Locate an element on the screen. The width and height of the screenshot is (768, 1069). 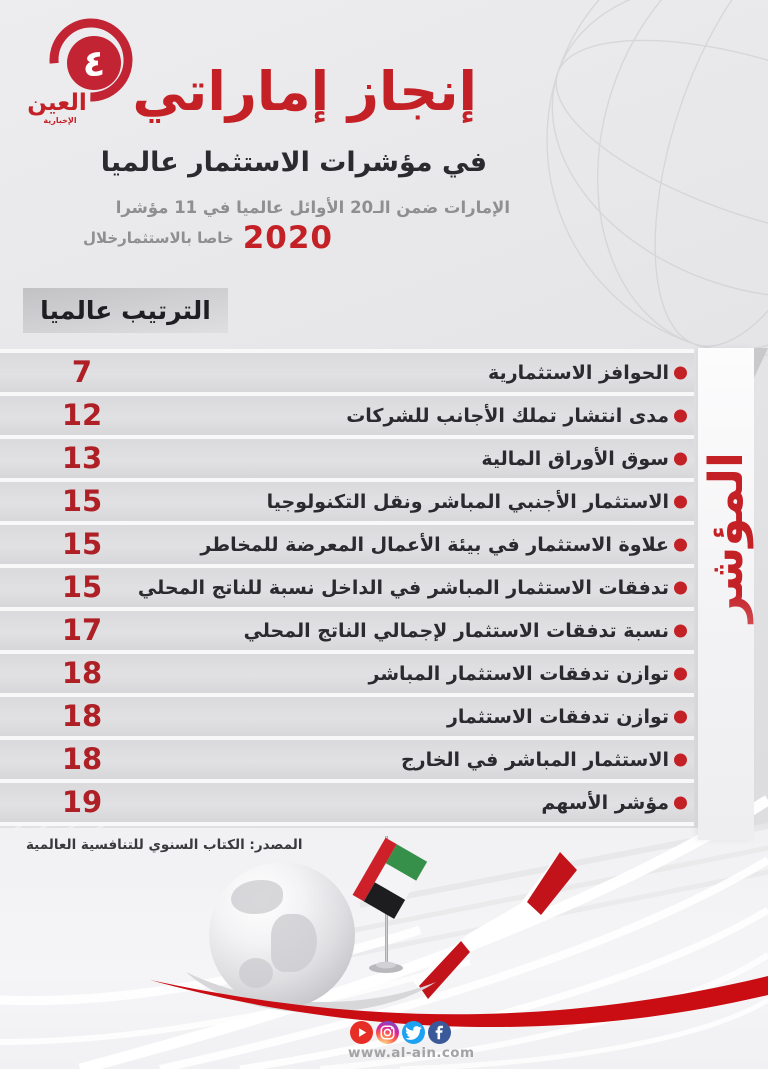
logo-subtitle: الإخبارية is located at coordinates (60, 120).